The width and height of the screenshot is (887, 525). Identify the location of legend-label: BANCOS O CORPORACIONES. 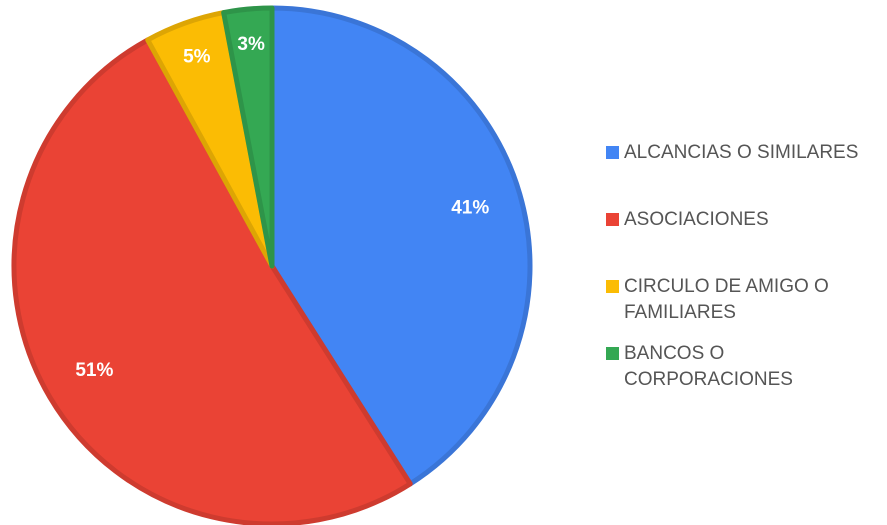
(708, 366).